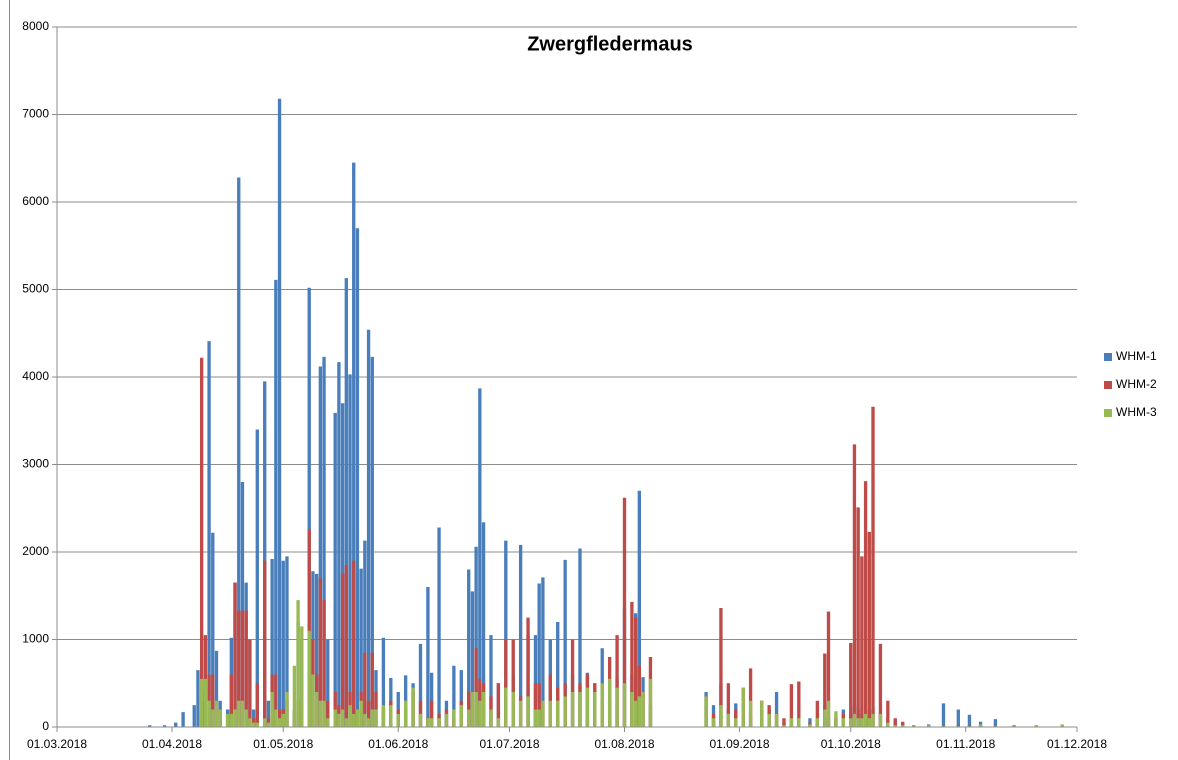  Describe the element at coordinates (35, 464) in the screenshot. I see `y-tick-label: 3000` at that location.